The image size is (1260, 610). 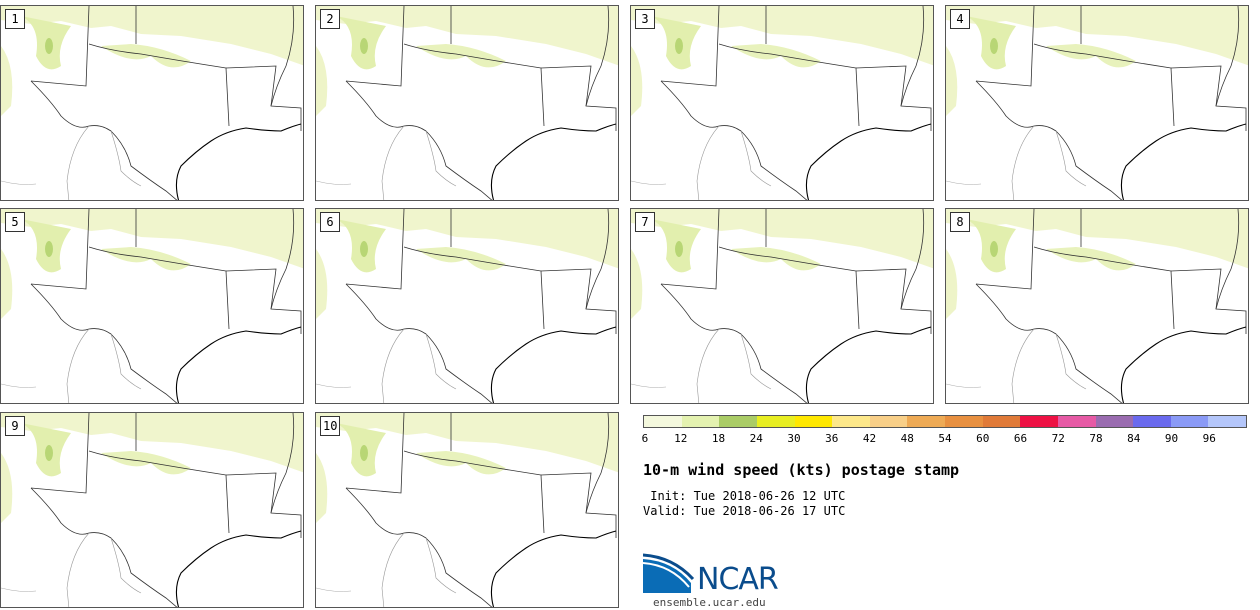 What do you see at coordinates (983, 438) in the screenshot?
I see `colorbar-tick-label: 60` at bounding box center [983, 438].